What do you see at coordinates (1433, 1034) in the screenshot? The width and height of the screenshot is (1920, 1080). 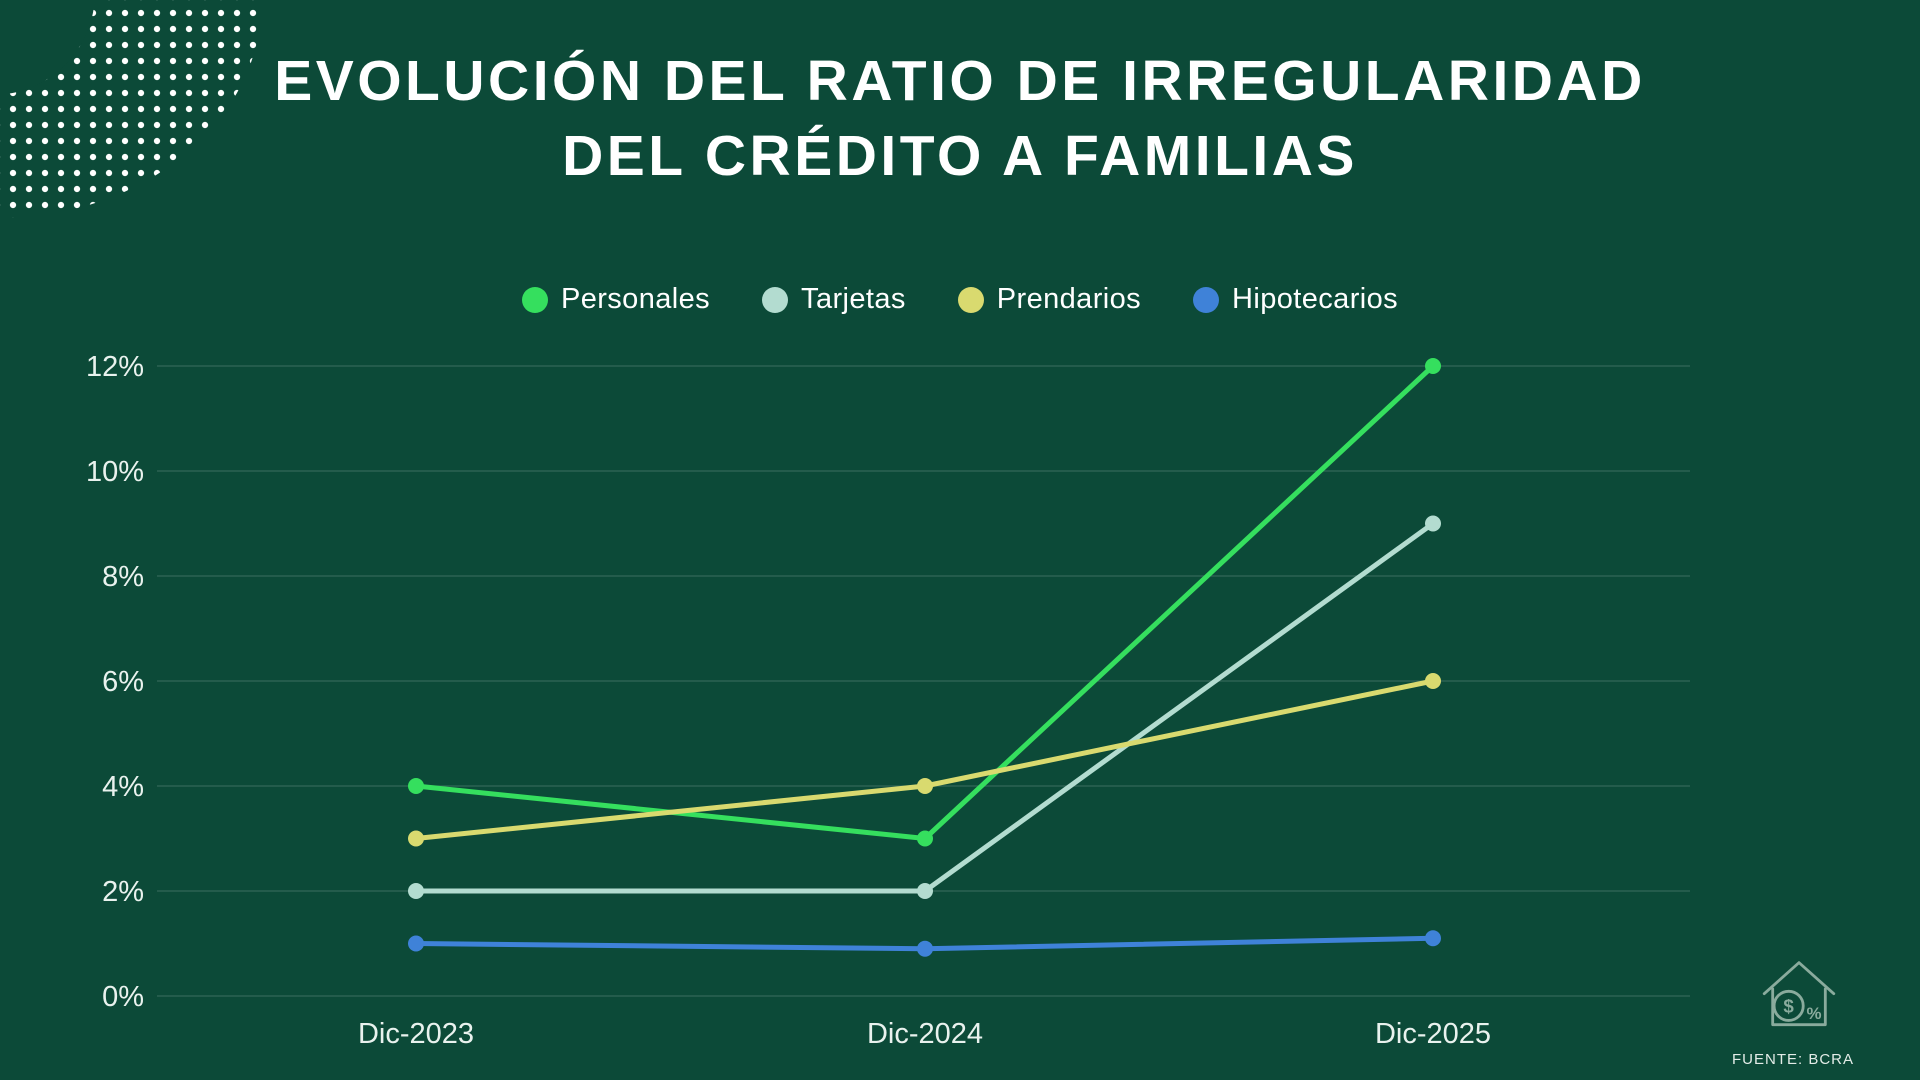 I see `x-axis-label: Dic-2025` at bounding box center [1433, 1034].